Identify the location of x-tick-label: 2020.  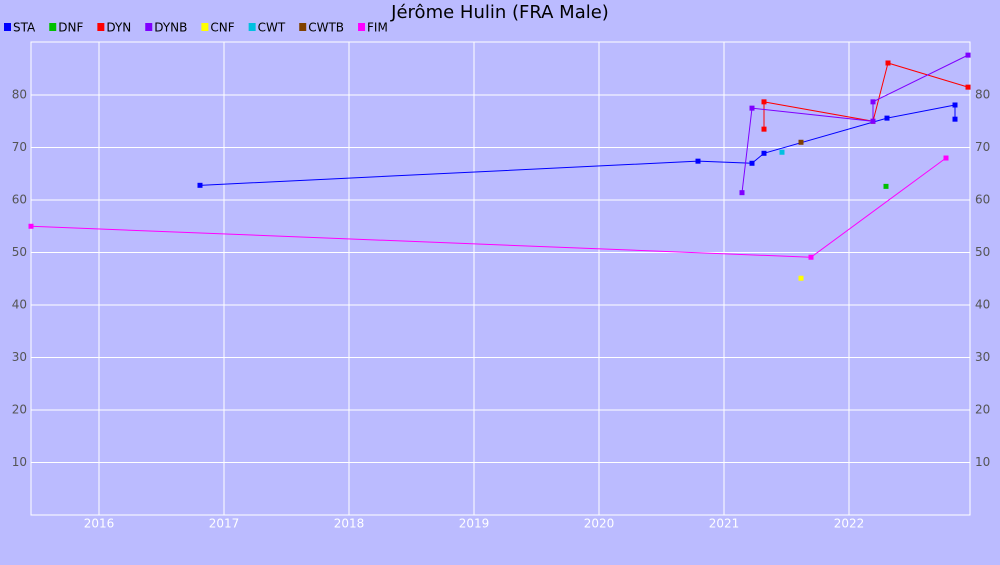
(599, 524).